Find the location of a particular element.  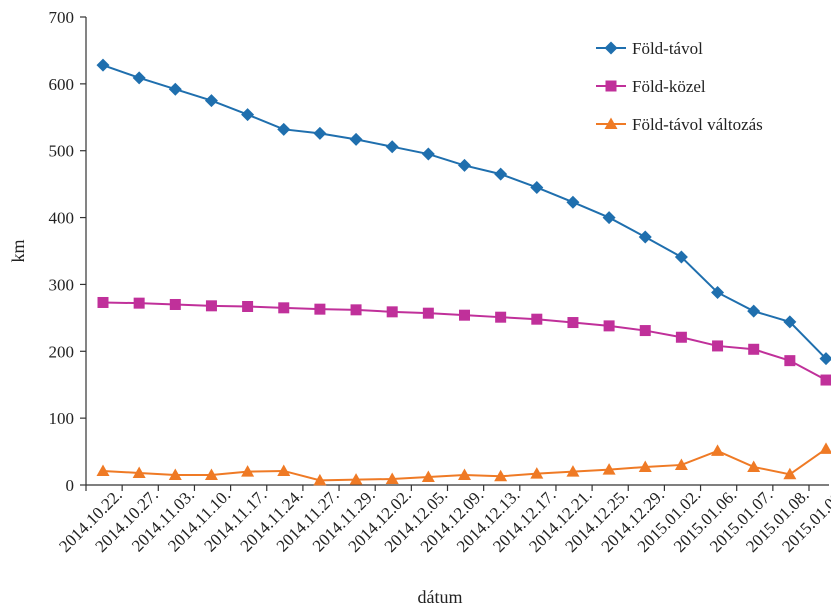

y-tick-label: 700 is located at coordinates (62, 17).